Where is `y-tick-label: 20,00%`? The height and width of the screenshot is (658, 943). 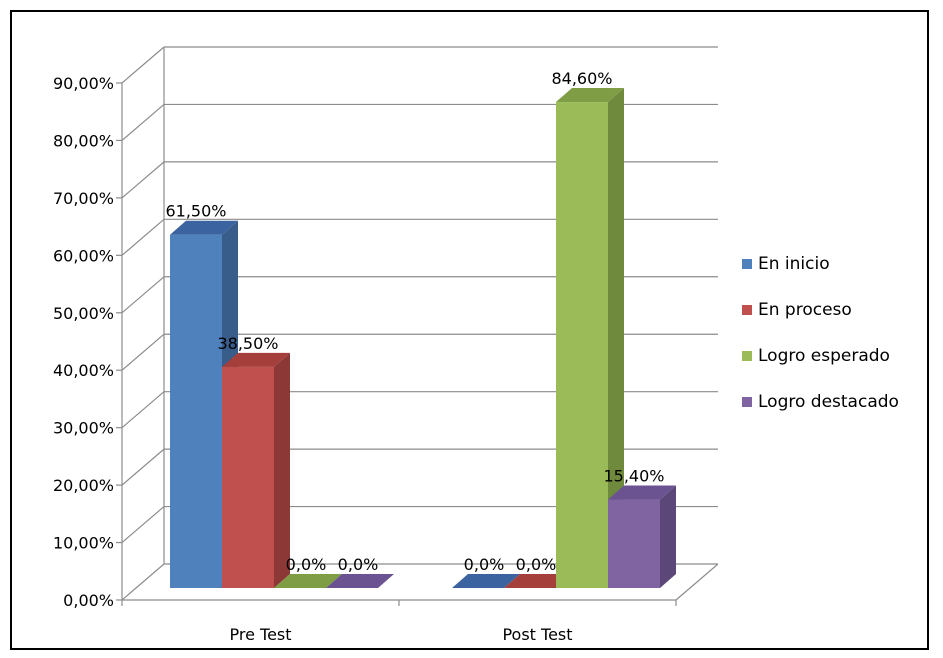
y-tick-label: 20,00% is located at coordinates (83, 485).